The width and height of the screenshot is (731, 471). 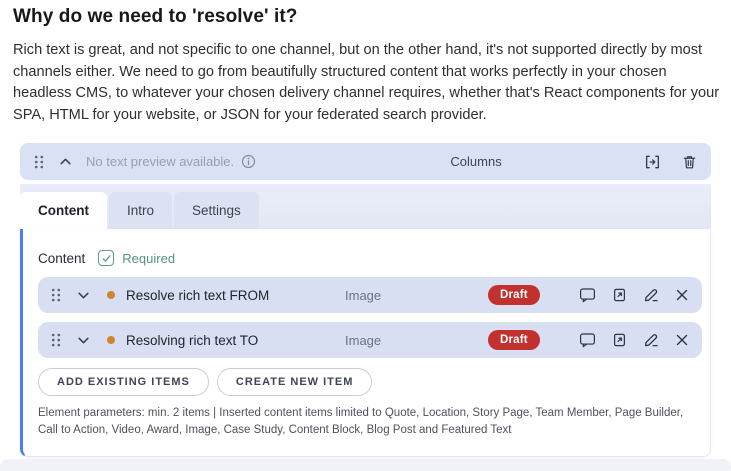 What do you see at coordinates (294, 382) in the screenshot?
I see `create-new-item-button: CREATE NEW ITEM` at bounding box center [294, 382].